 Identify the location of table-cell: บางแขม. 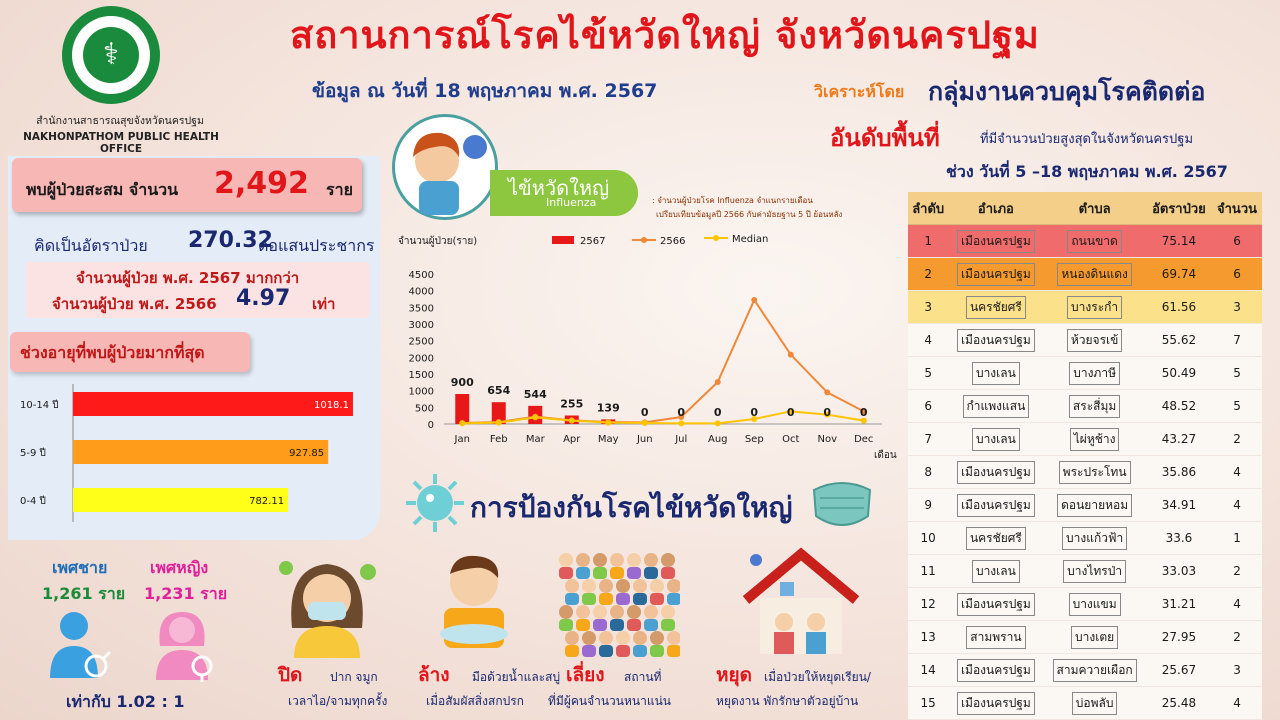
(1094, 604).